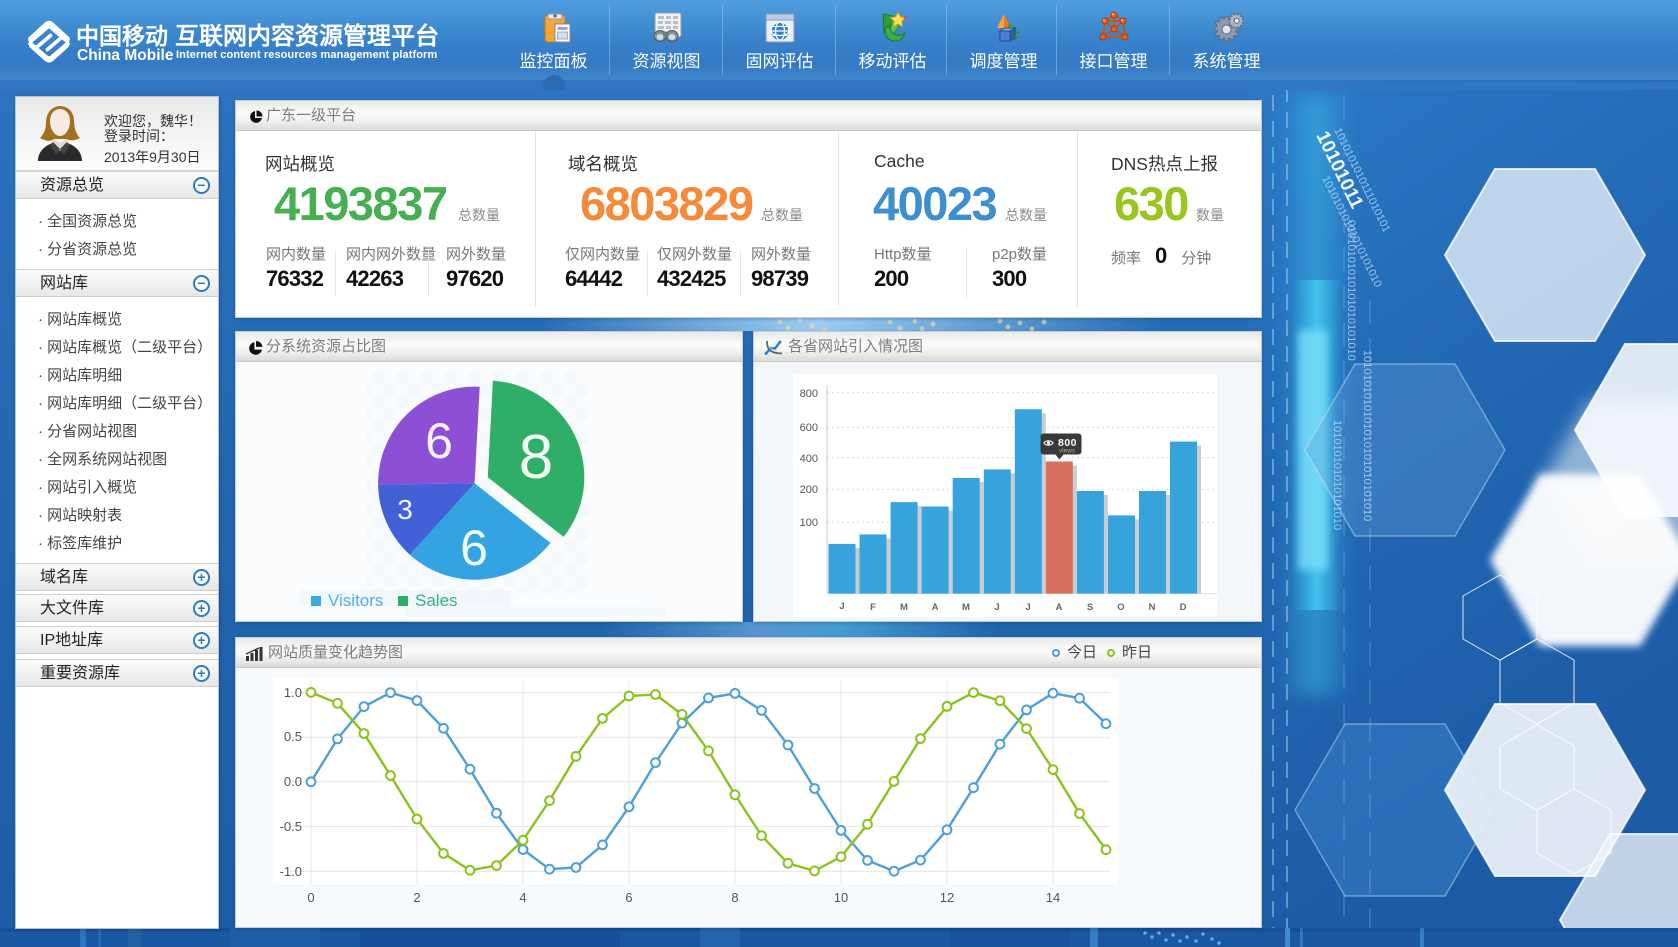  Describe the element at coordinates (1053, 897) in the screenshot. I see `svg-text: 14` at that location.